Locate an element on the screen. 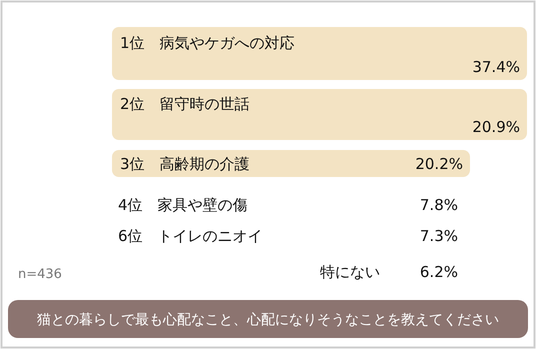  data-label: 20.2% is located at coordinates (439, 164).